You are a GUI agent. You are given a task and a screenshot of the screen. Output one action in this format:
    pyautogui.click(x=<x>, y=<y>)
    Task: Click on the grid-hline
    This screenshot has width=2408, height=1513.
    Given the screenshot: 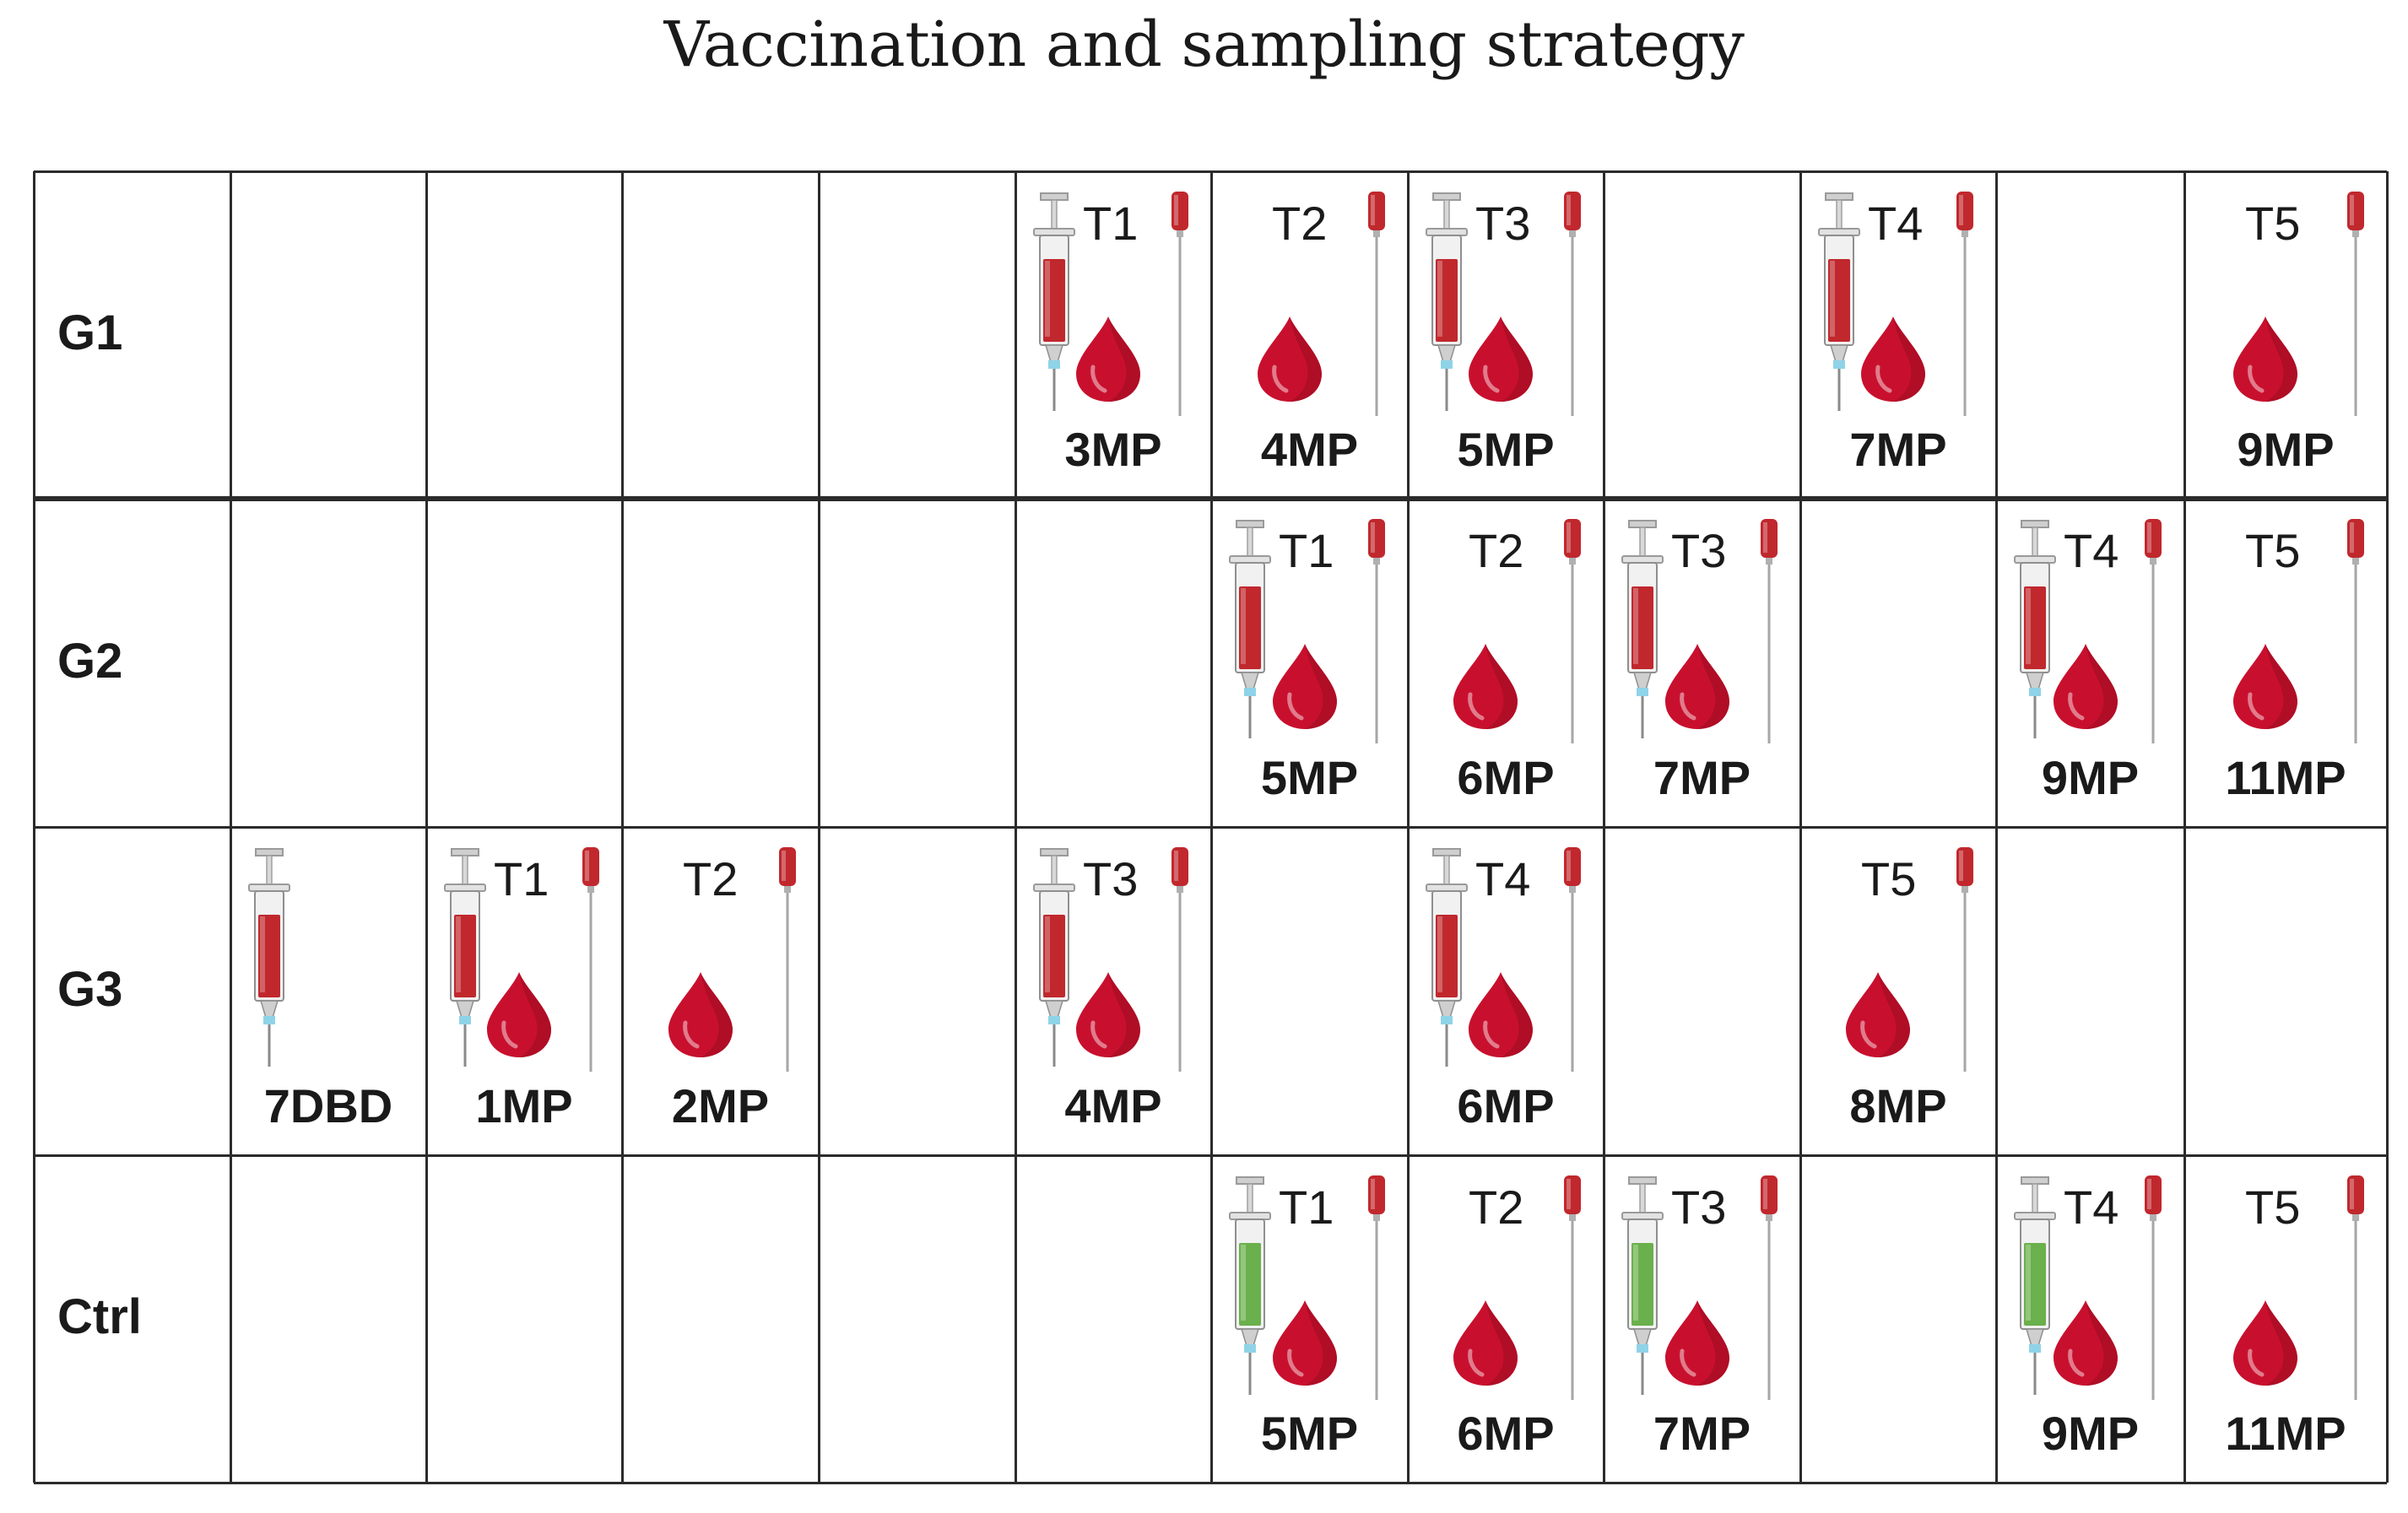 What is the action you would take?
    pyautogui.click(x=1210, y=1482)
    